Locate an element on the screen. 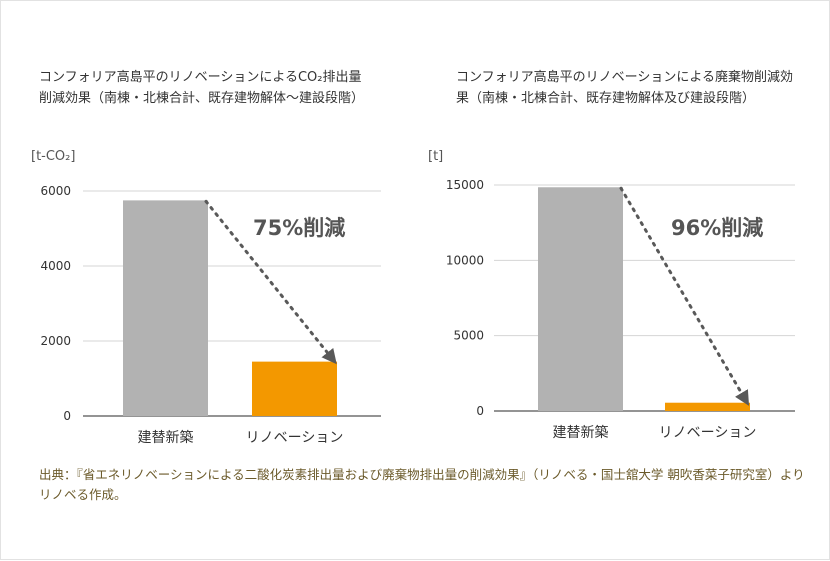 The height and width of the screenshot is (561, 830). reduction-annotation: 96%削減 is located at coordinates (717, 228).